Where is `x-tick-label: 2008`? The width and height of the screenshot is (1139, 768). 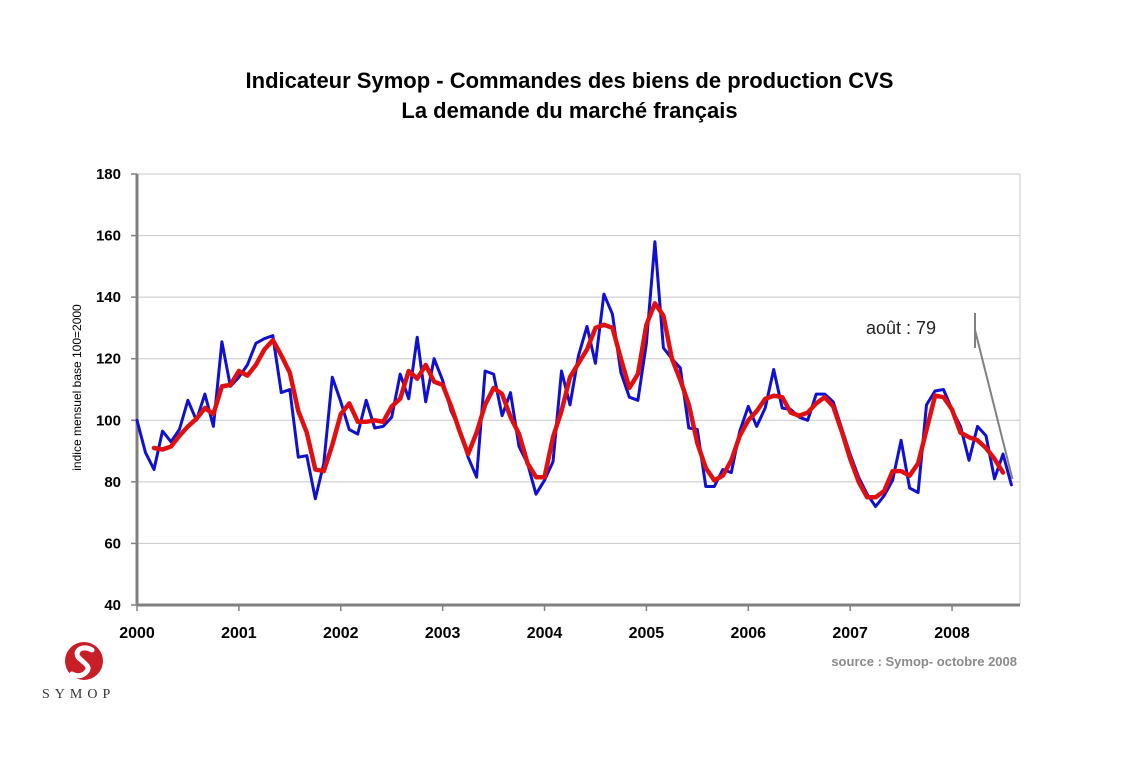 x-tick-label: 2008 is located at coordinates (952, 633).